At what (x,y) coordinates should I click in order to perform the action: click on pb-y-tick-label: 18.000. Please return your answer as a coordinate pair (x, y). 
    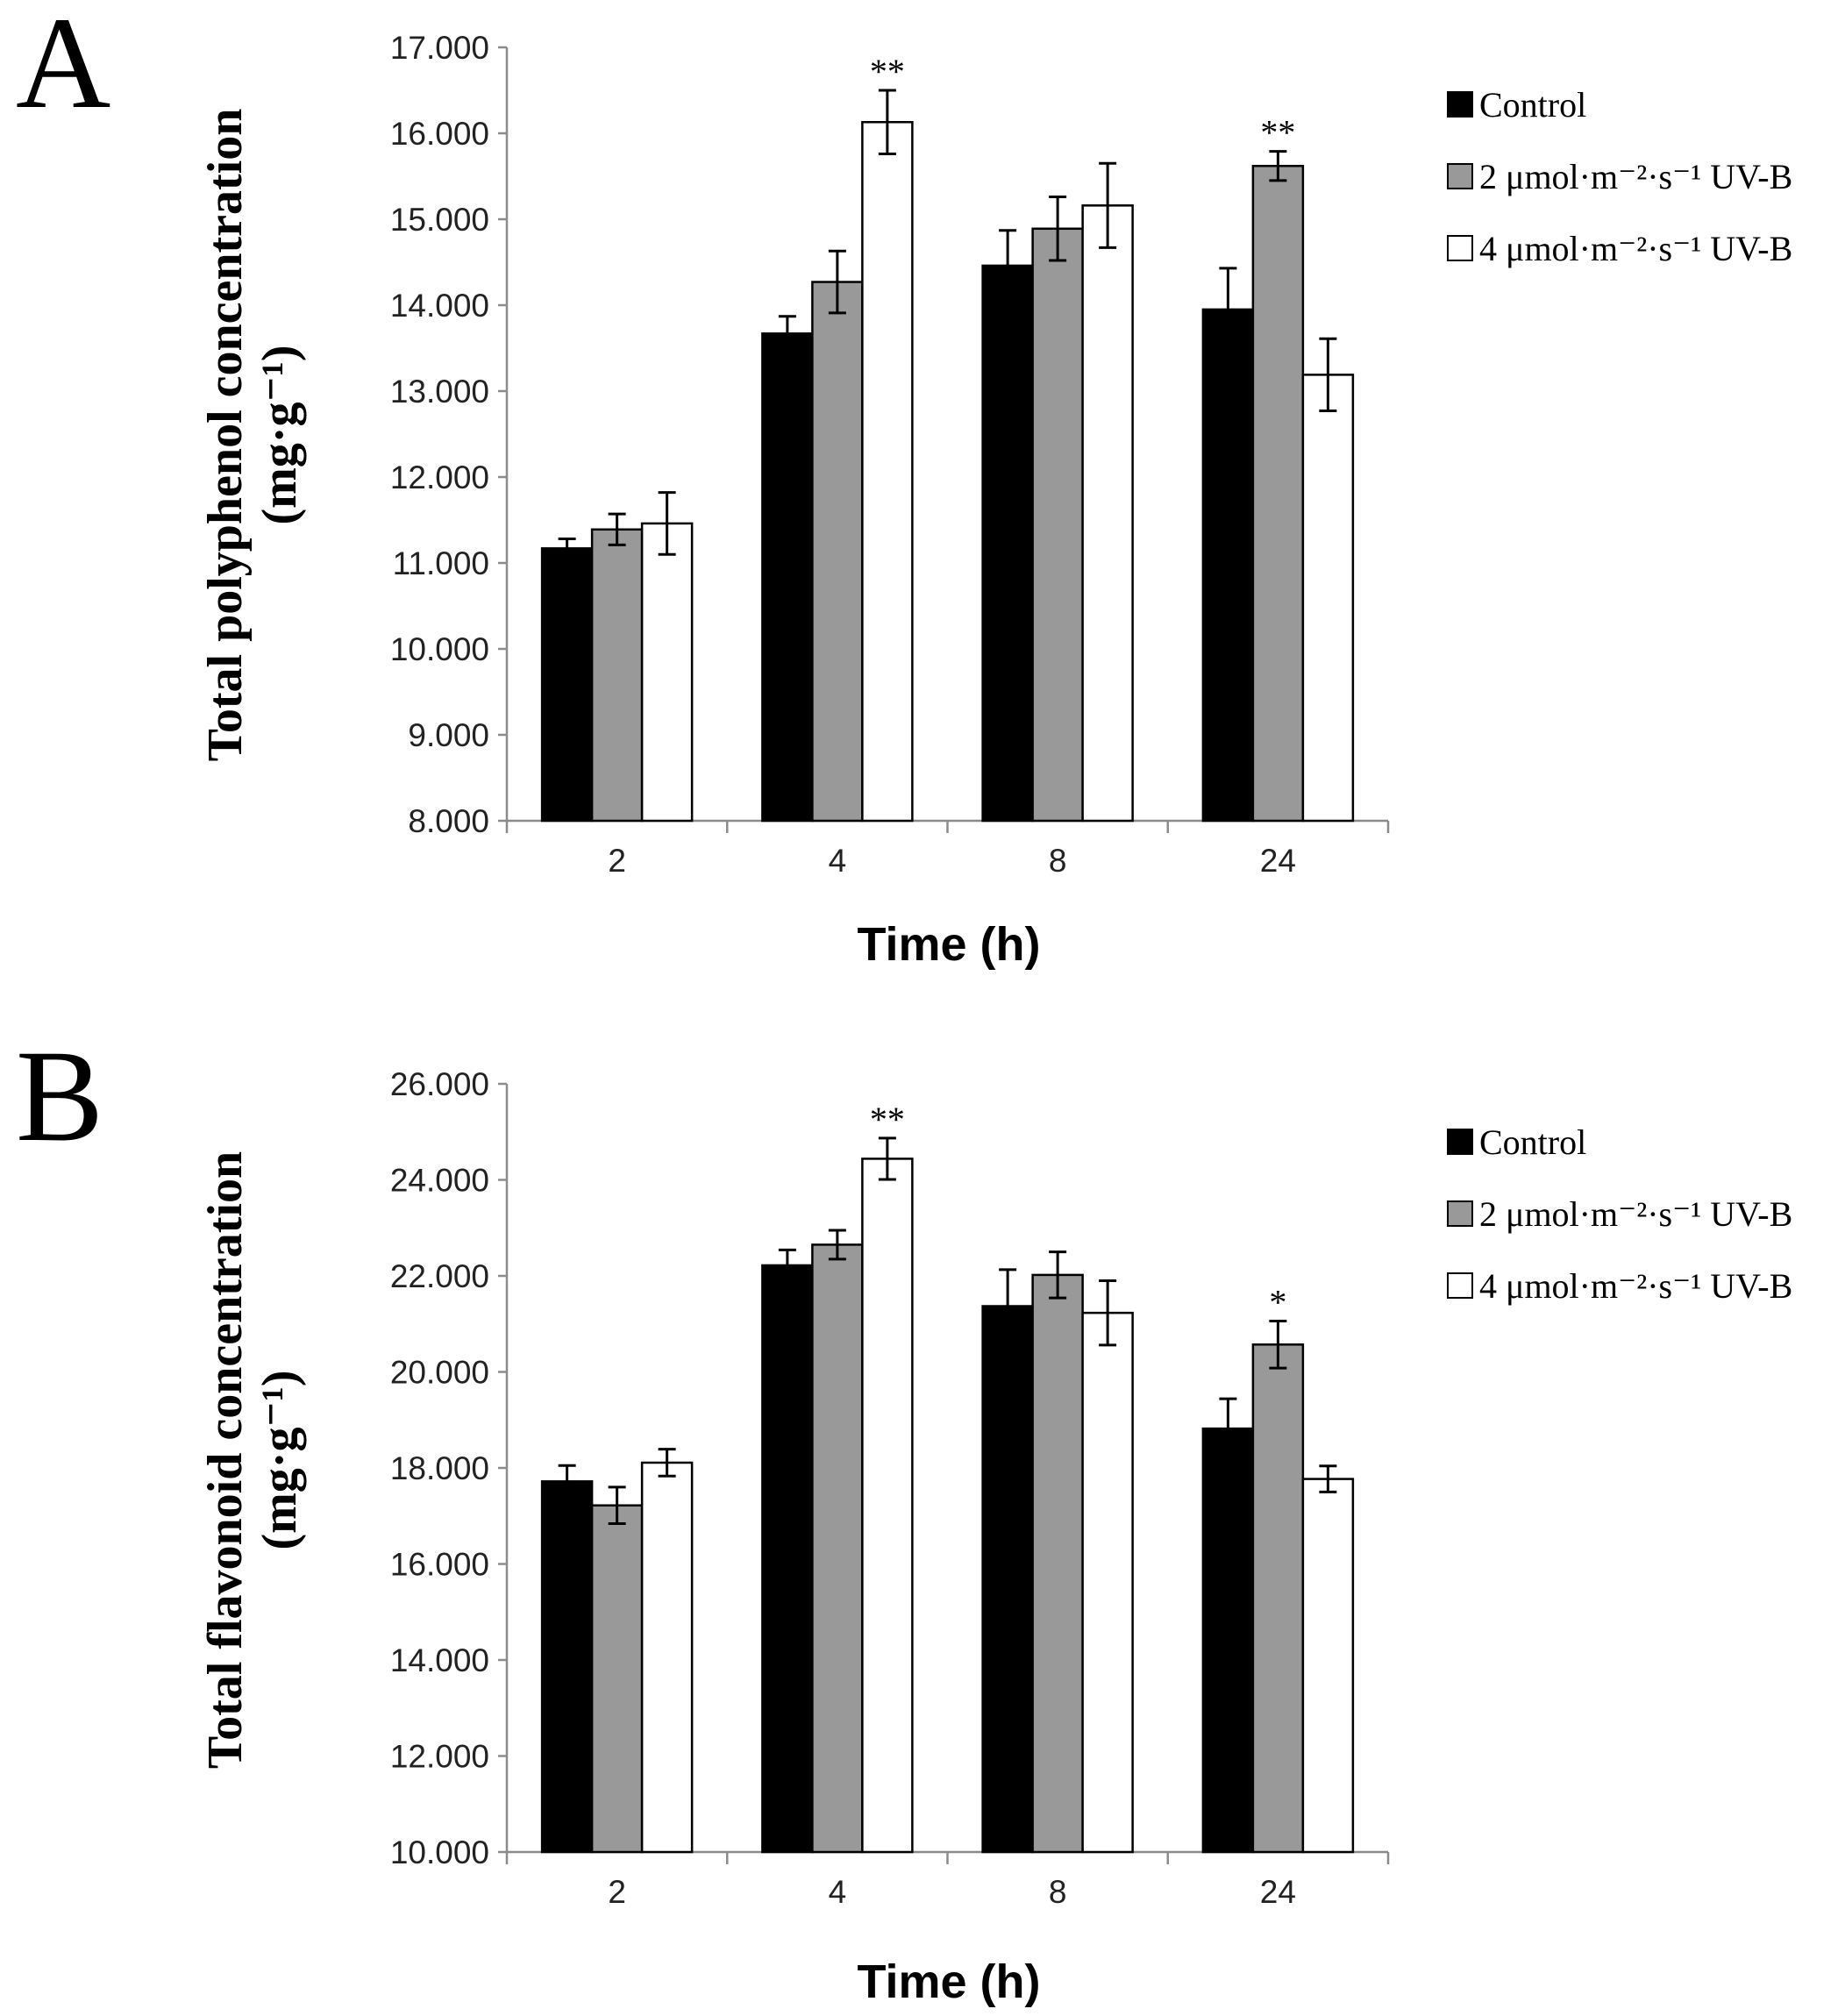
    Looking at the image, I should click on (439, 1468).